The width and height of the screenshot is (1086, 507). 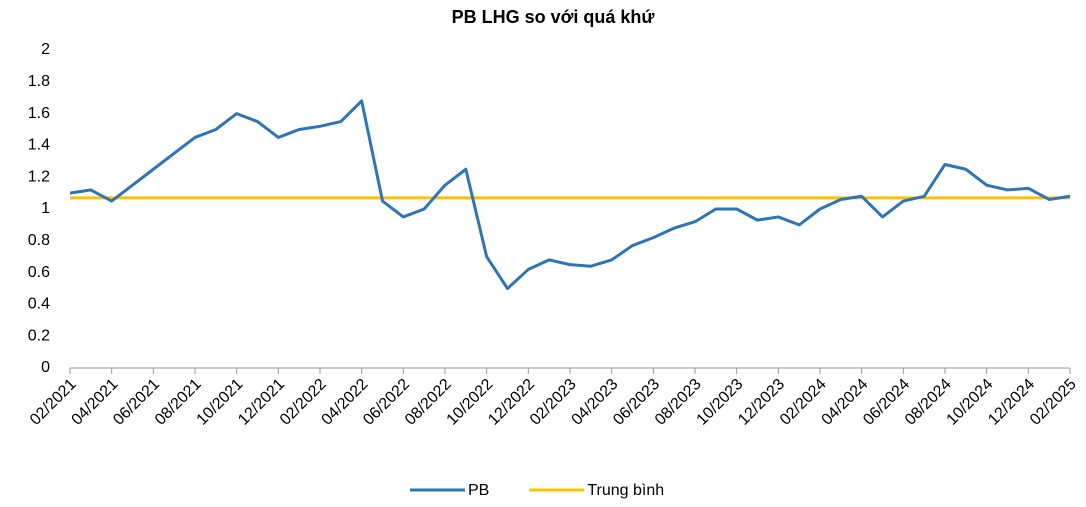 I want to click on x-tick-label: 02/2025, so click(x=1053, y=402).